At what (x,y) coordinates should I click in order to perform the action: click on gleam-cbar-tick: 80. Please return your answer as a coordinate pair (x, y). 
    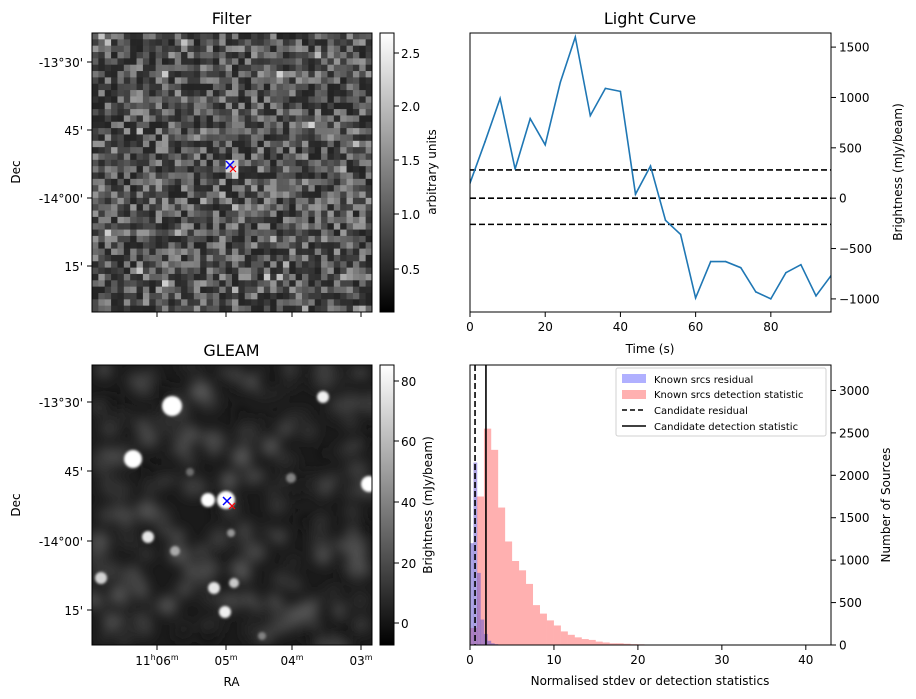
    Looking at the image, I should click on (408, 382).